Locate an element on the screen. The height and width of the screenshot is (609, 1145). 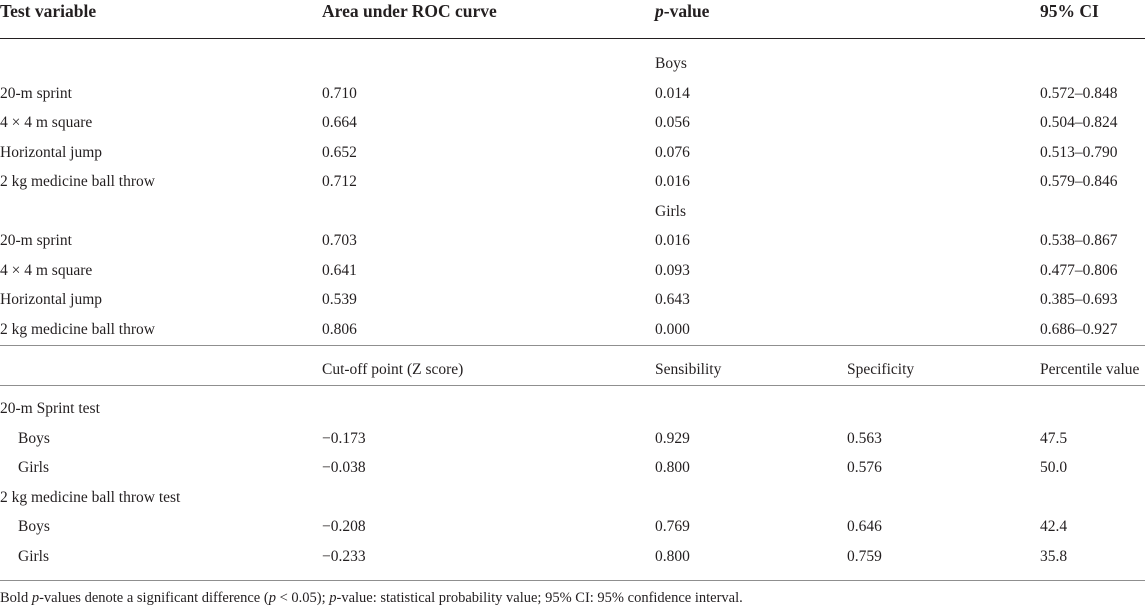
cutoff-test-label: 2 kg medicine ball throw test is located at coordinates (90, 497).